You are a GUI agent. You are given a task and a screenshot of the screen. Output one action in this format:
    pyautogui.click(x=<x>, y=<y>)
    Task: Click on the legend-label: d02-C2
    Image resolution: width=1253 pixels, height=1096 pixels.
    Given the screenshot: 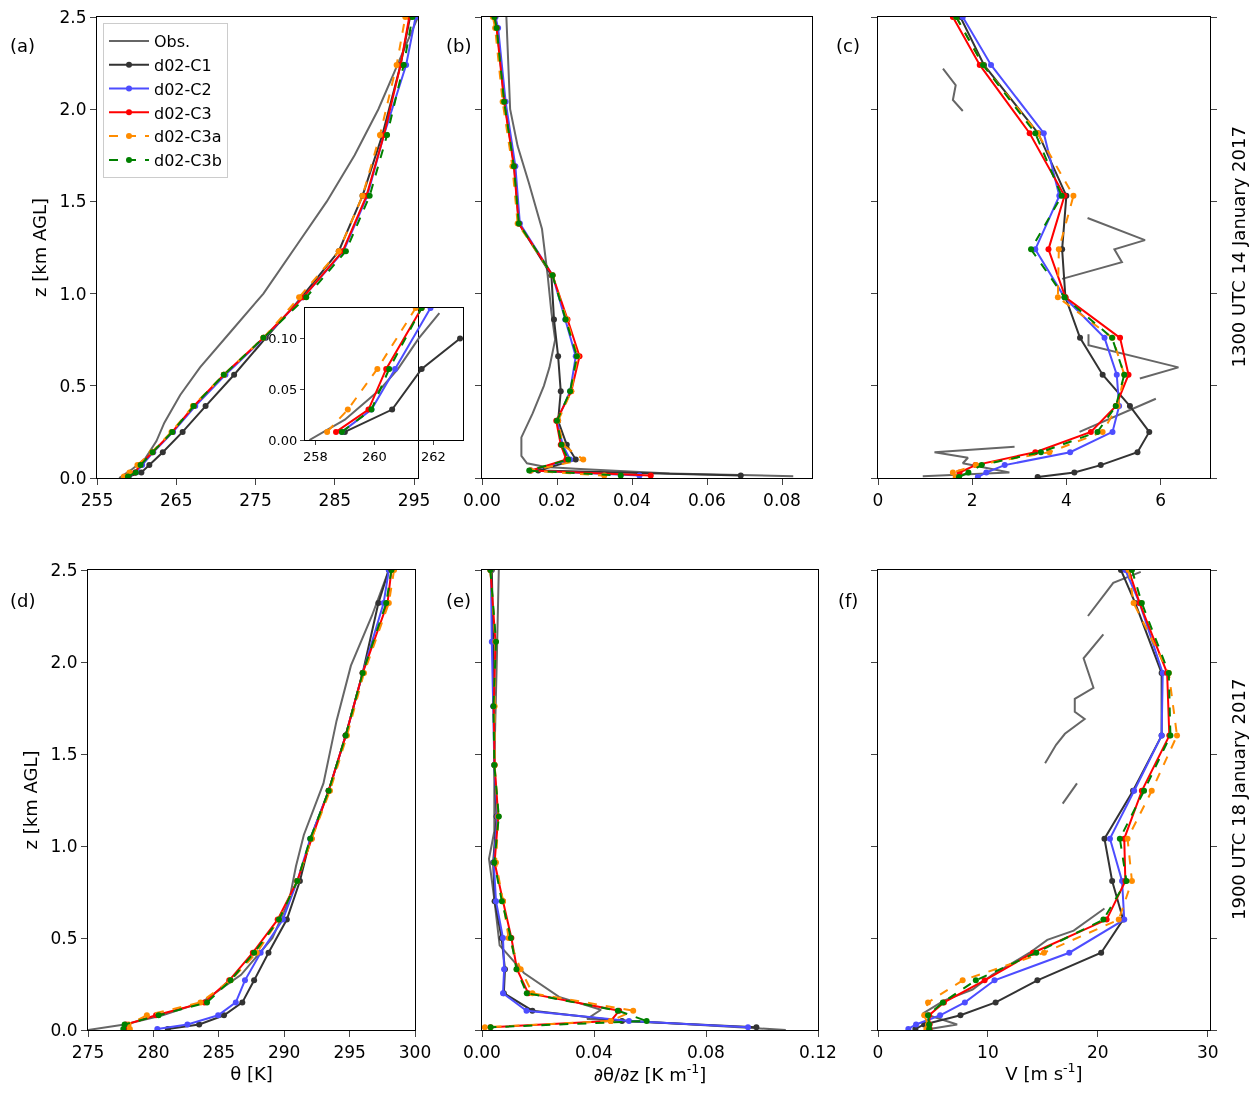 What is the action you would take?
    pyautogui.click(x=183, y=89)
    